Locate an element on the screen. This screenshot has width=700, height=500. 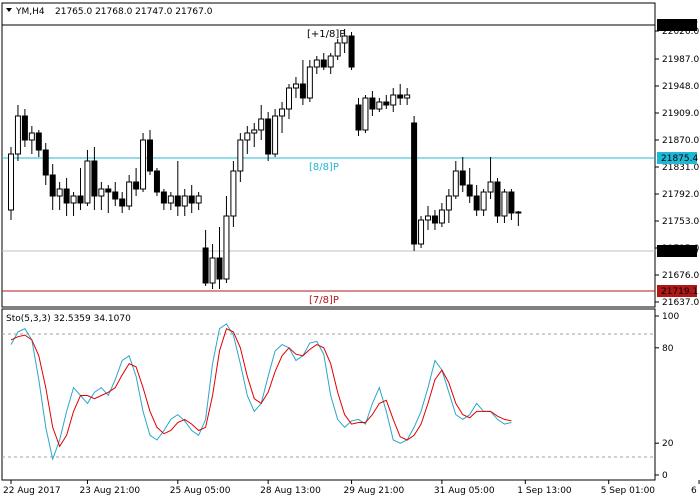
price-tick-label: 21792.0 is located at coordinates (680, 195).